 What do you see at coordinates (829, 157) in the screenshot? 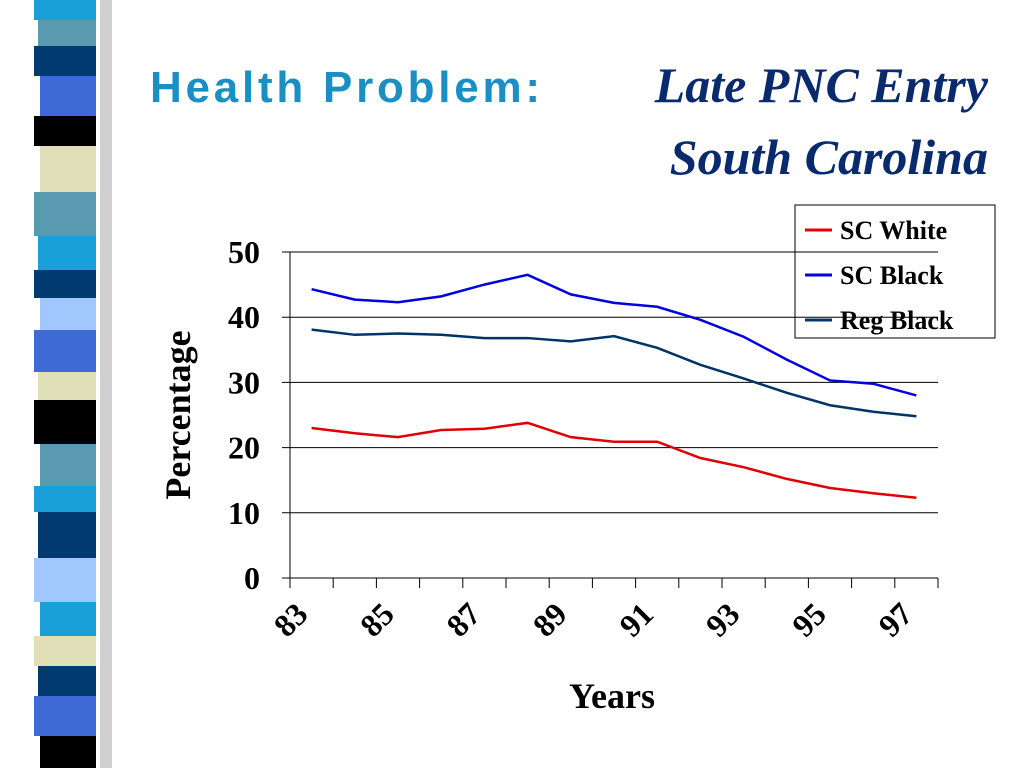
I see `subtitle: South Carolina` at bounding box center [829, 157].